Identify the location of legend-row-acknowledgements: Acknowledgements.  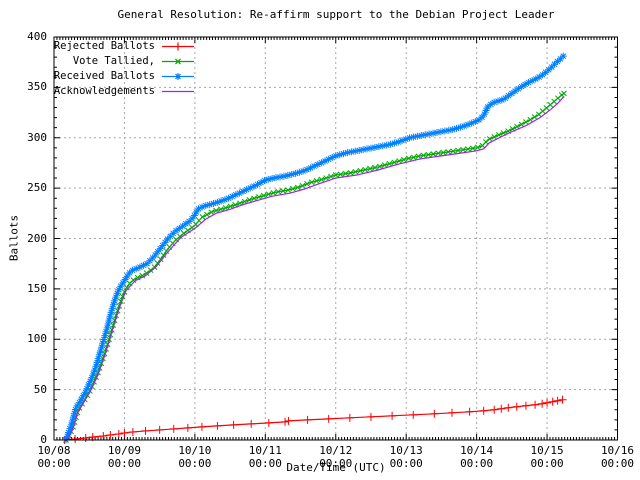
(100, 91).